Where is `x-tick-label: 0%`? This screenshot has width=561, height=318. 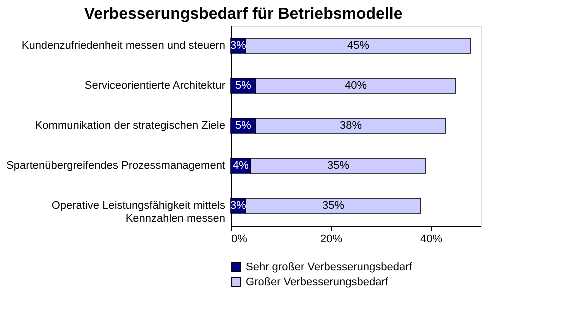
x-tick-label: 0% is located at coordinates (240, 240).